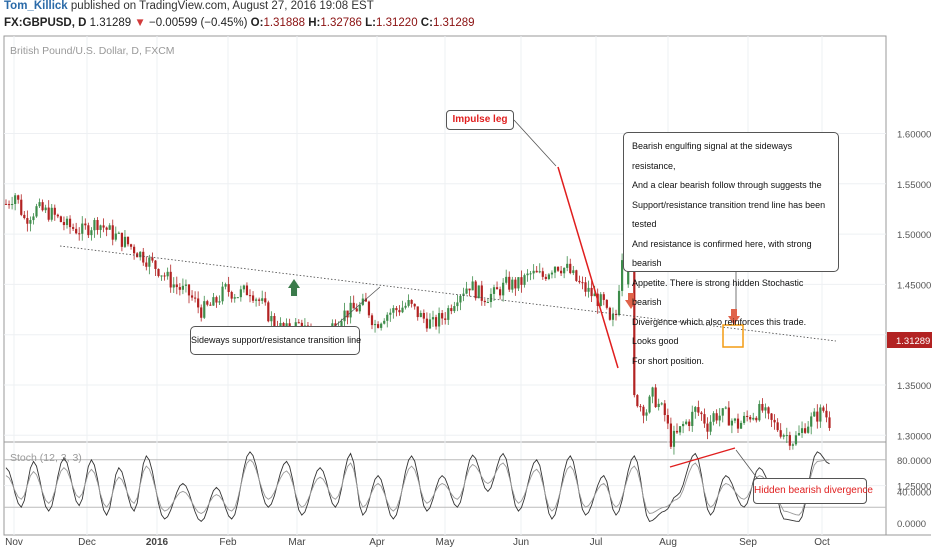 The width and height of the screenshot is (932, 550). I want to click on last-price-badge, so click(909, 340).